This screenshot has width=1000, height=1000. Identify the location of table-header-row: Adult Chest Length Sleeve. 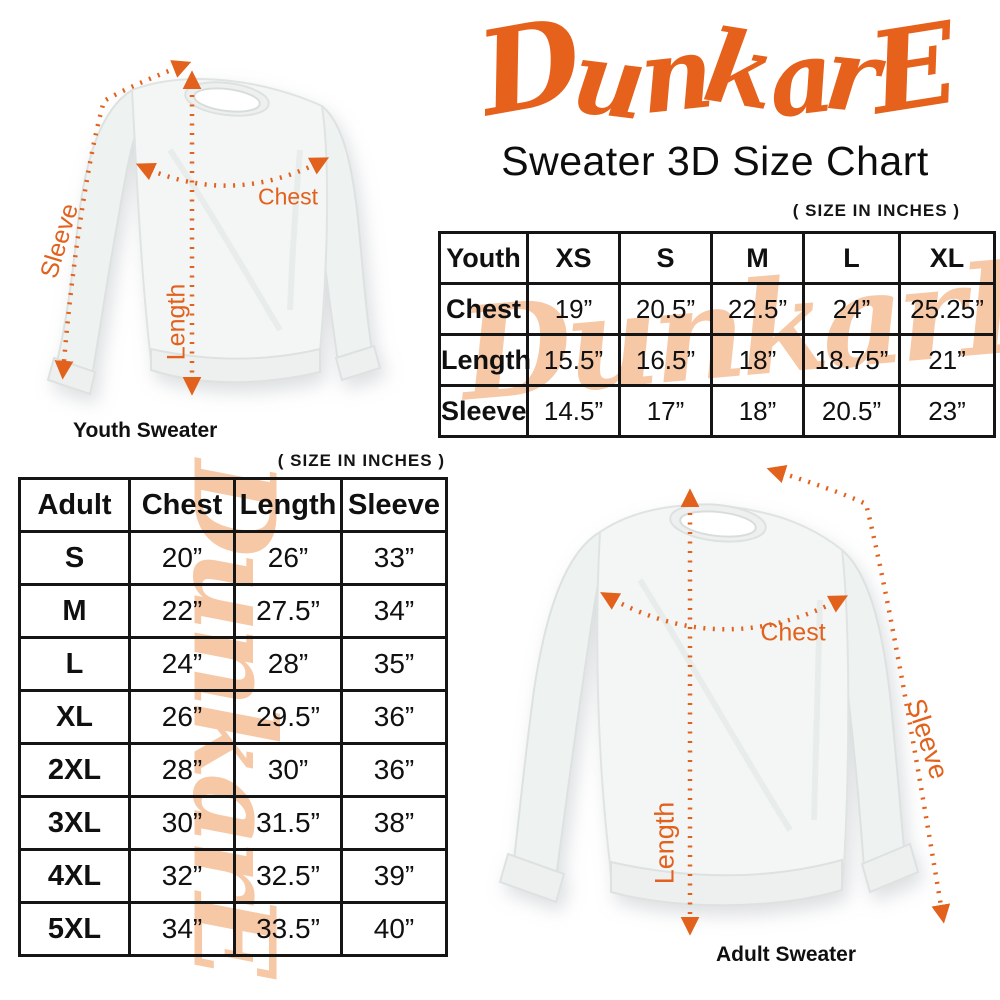
(233, 505).